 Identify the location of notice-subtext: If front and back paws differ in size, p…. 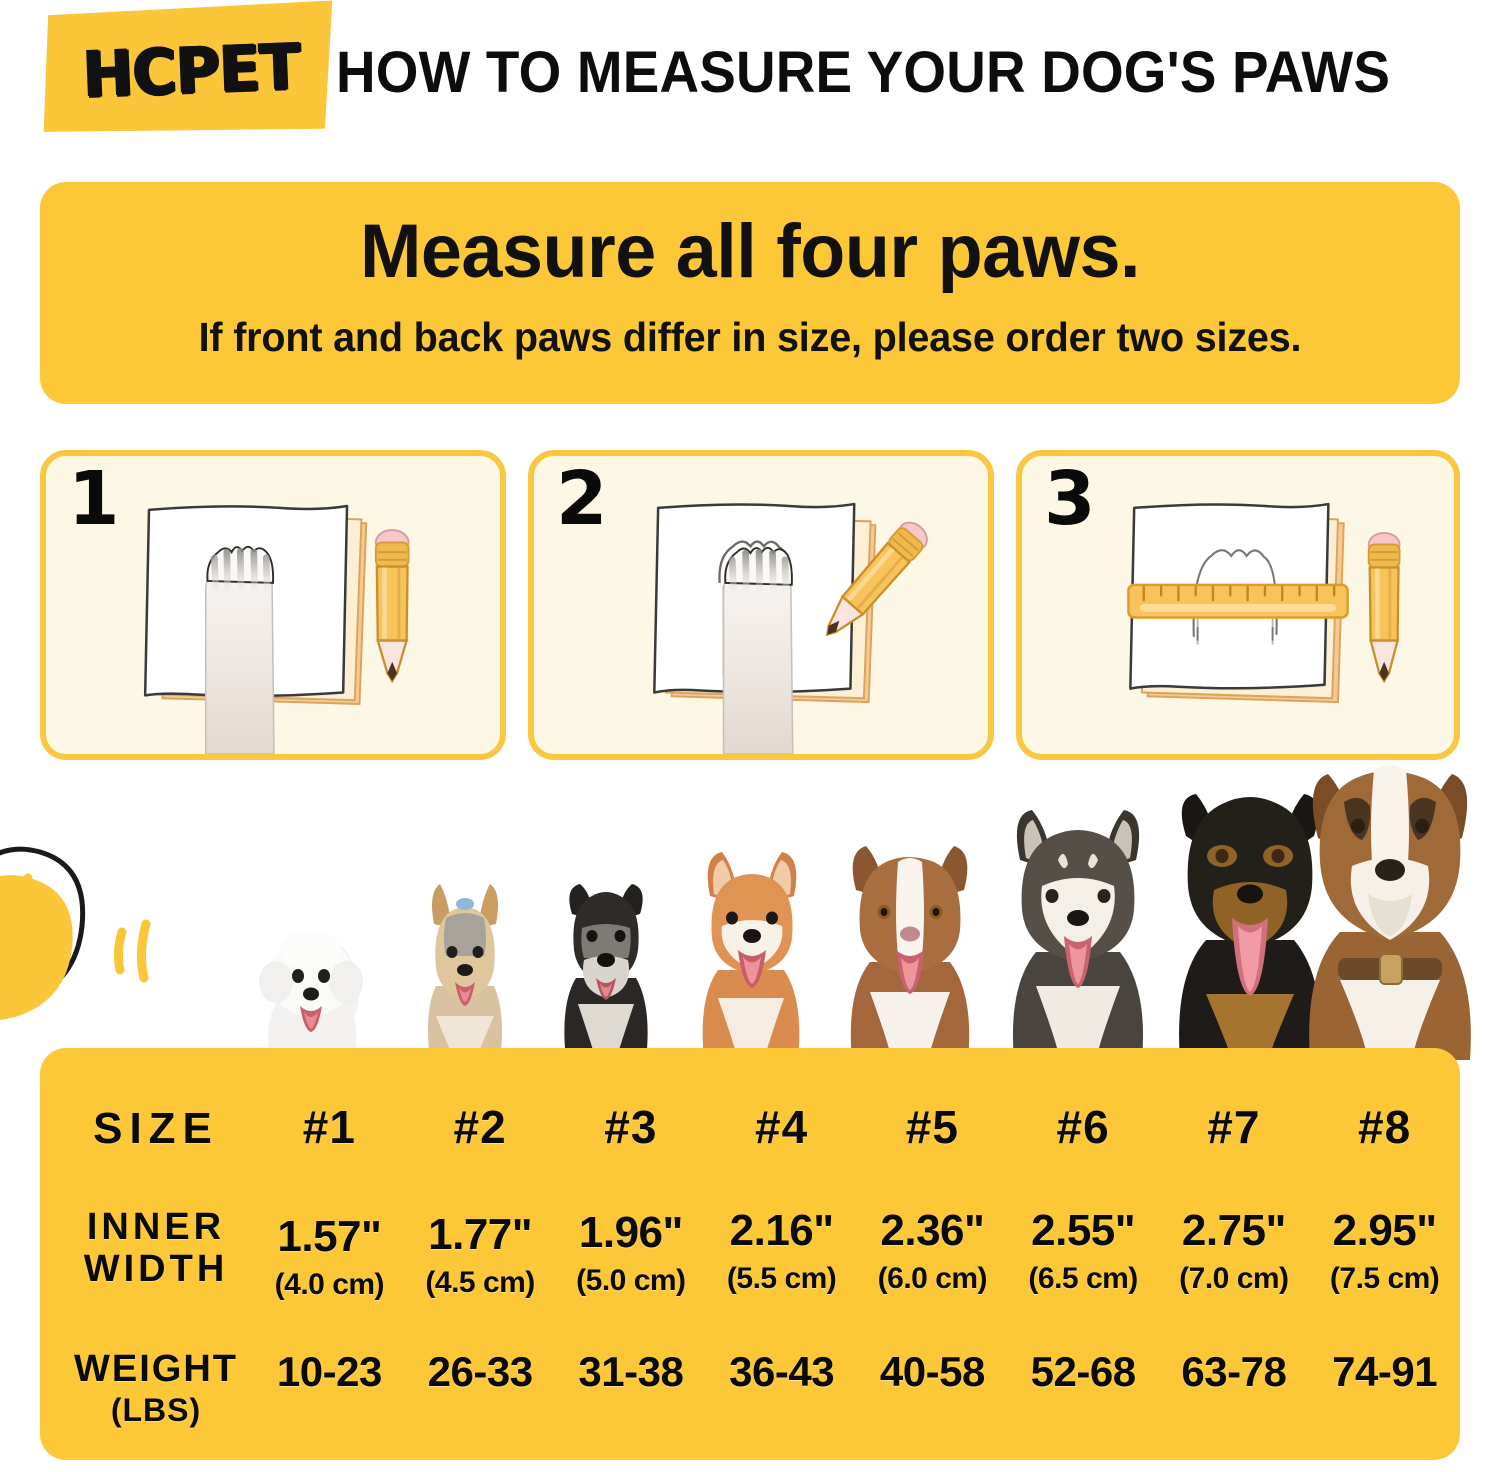
(750, 337).